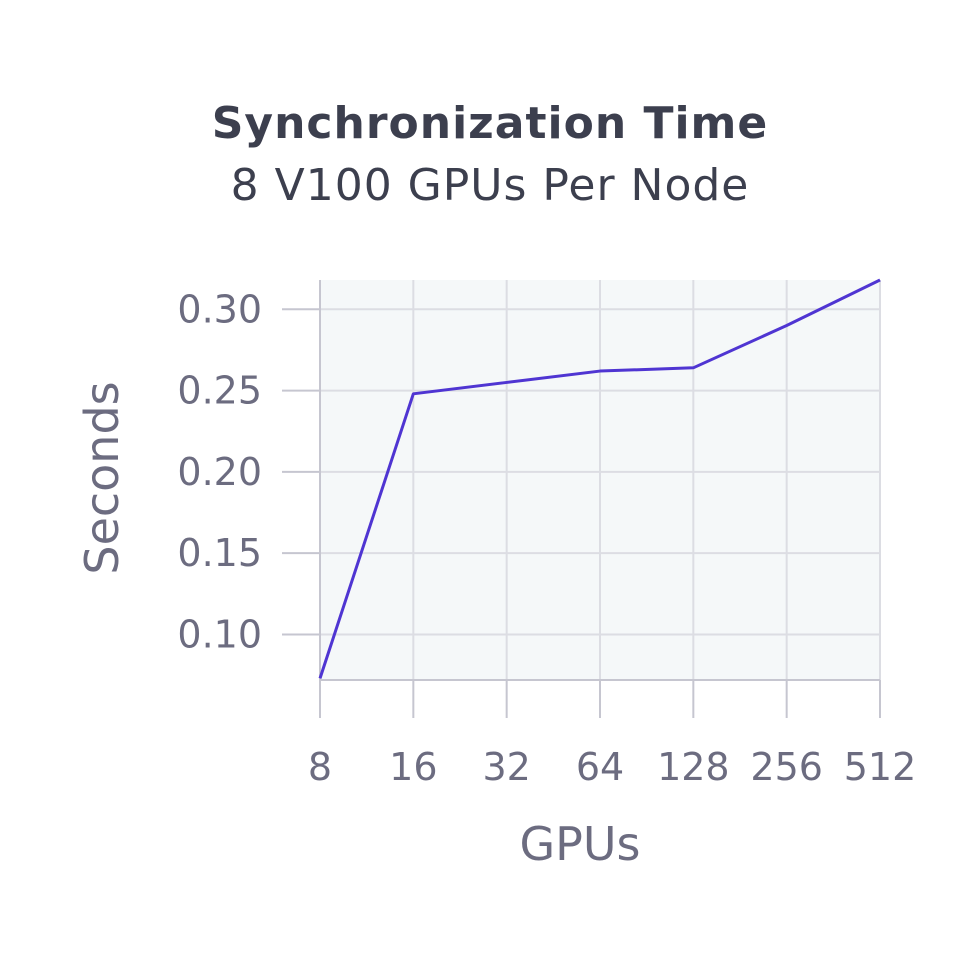 This screenshot has height=960, width=980. What do you see at coordinates (600, 767) in the screenshot?
I see `x-tick-label: 64` at bounding box center [600, 767].